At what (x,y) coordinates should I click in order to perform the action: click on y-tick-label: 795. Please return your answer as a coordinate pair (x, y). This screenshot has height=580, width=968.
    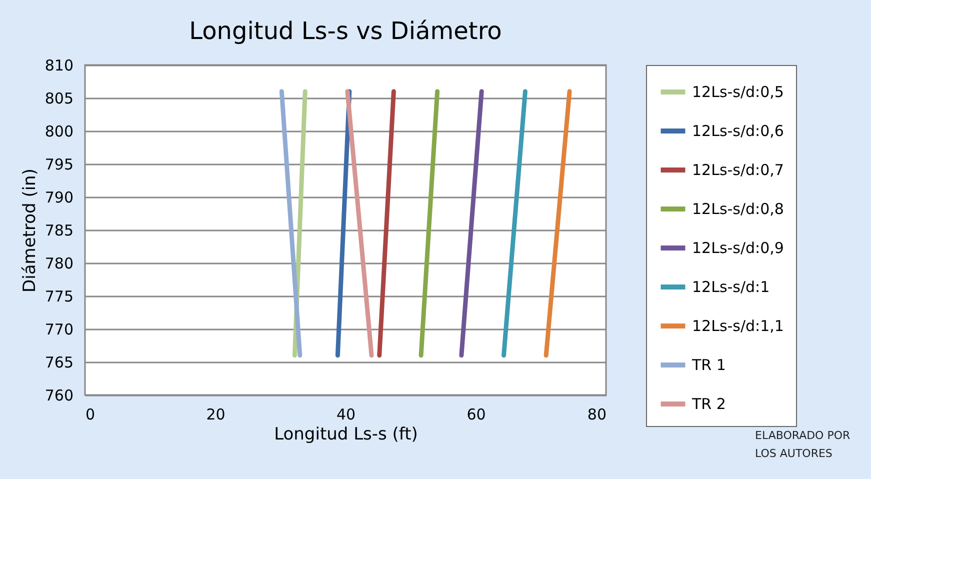
    Looking at the image, I should click on (59, 165).